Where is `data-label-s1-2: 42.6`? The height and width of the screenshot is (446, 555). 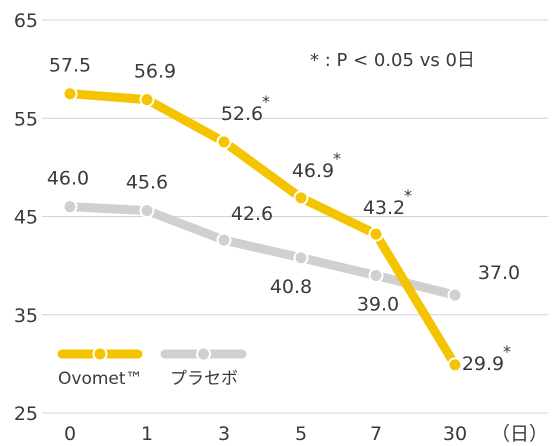 data-label-s1-2: 42.6 is located at coordinates (252, 214).